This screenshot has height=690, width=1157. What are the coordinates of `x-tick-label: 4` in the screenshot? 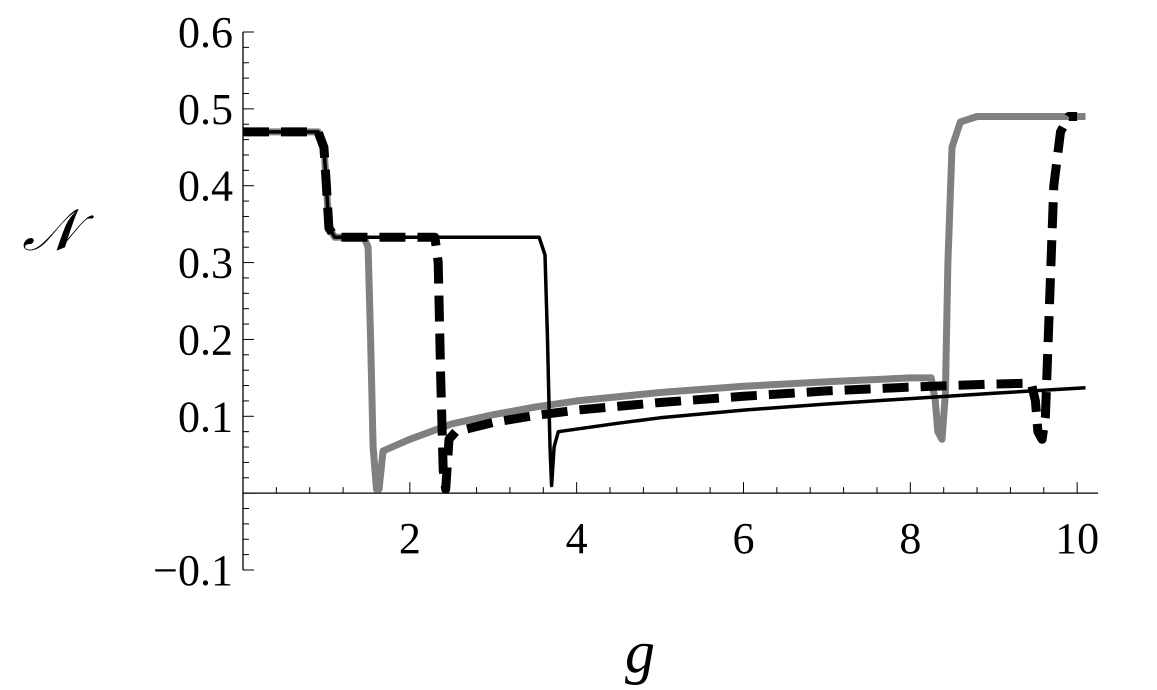 It's located at (577, 538).